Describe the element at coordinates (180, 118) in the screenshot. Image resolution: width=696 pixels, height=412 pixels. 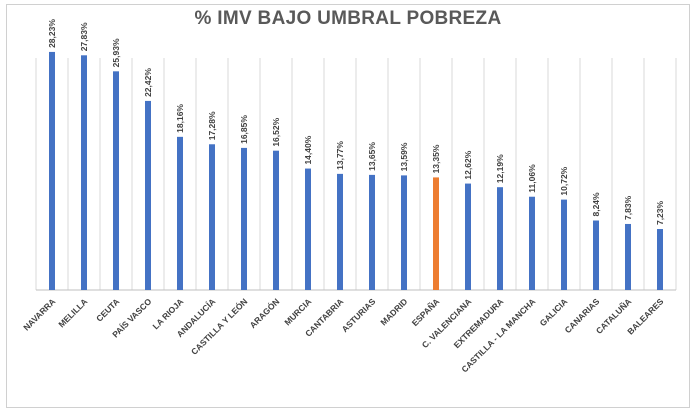
I see `data-label: 18,16%` at that location.